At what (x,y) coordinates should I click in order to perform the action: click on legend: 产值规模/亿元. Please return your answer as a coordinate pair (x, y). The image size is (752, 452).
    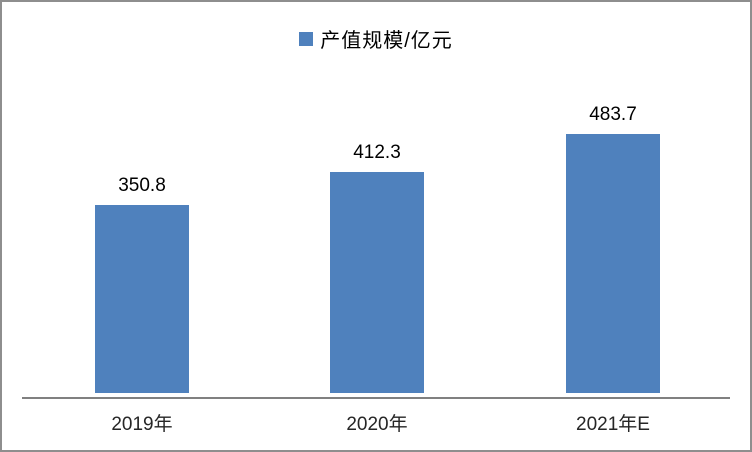
    Looking at the image, I should click on (376, 38).